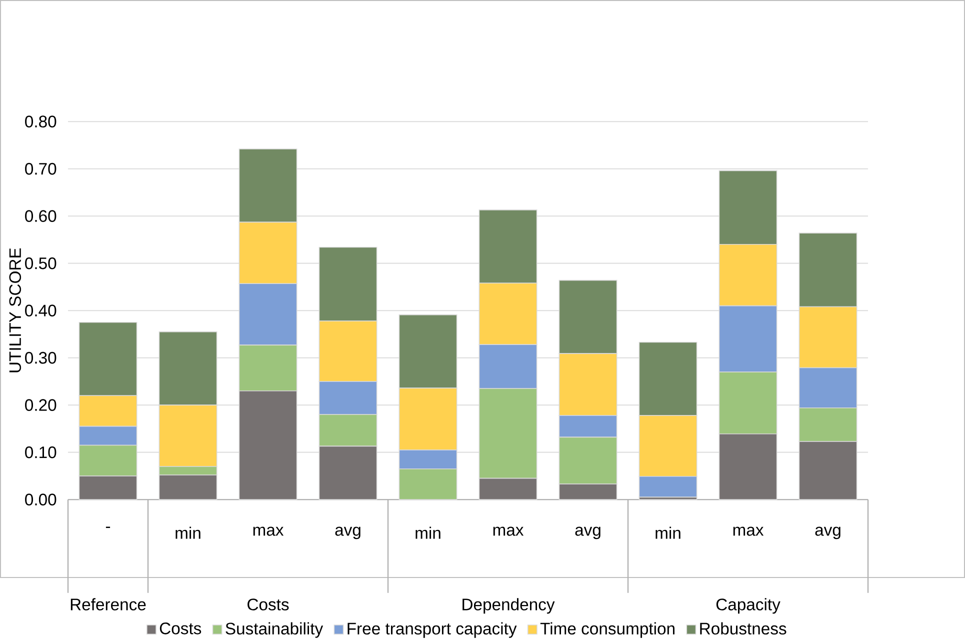 The image size is (965, 642). What do you see at coordinates (432, 630) in the screenshot?
I see `legend-label: Free transport capacity` at bounding box center [432, 630].